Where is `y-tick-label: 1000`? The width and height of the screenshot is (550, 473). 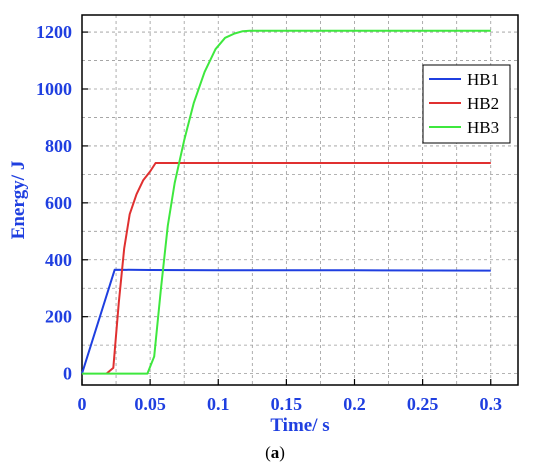
y-tick-label: 1000 is located at coordinates (54, 89).